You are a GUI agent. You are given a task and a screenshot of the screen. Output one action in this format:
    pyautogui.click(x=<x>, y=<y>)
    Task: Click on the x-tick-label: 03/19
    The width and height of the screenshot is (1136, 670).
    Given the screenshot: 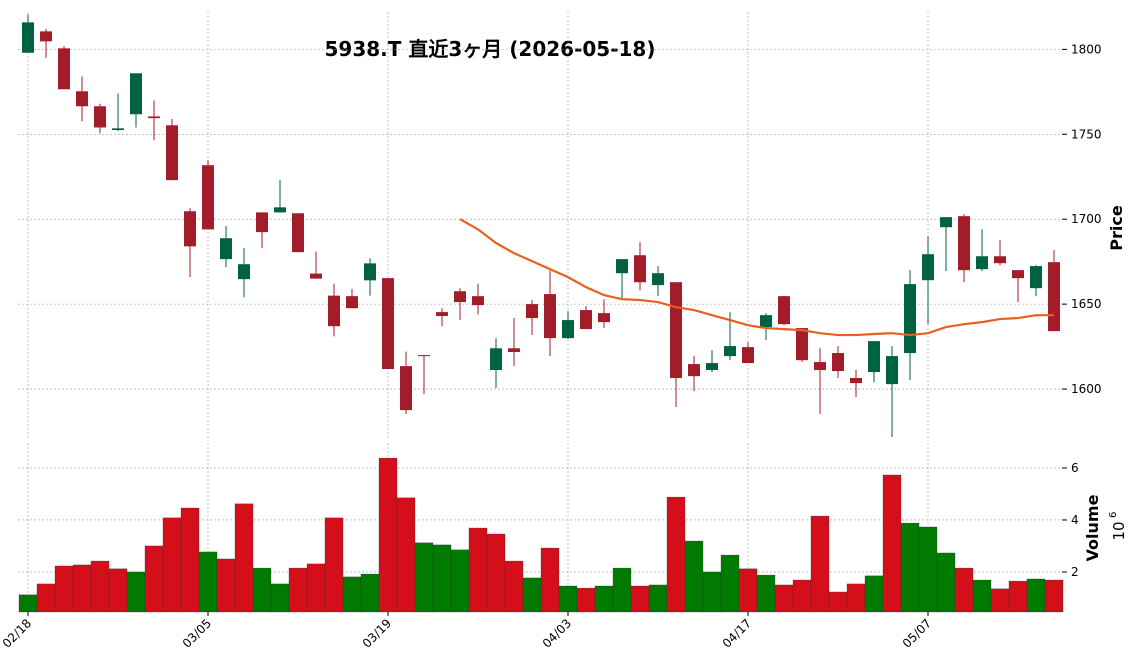 What is the action you would take?
    pyautogui.click(x=377, y=633)
    